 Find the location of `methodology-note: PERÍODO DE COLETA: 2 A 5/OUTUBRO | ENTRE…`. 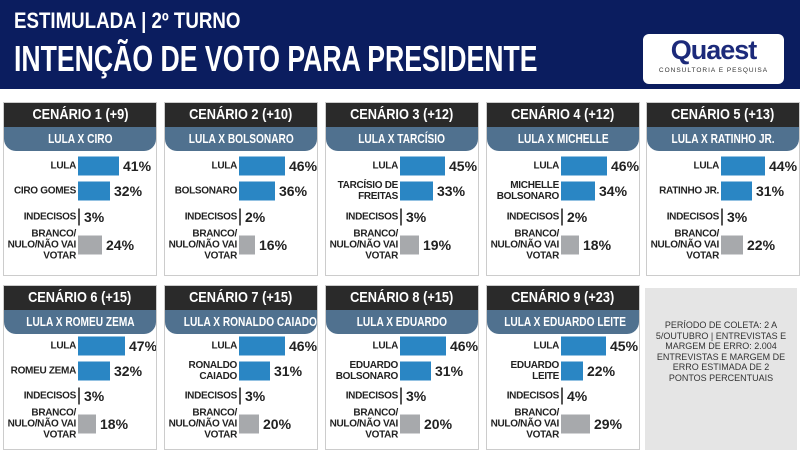

methodology-note: PERÍODO DE COLETA: 2 A 5/OUTUBRO | ENTRE… is located at coordinates (721, 369).